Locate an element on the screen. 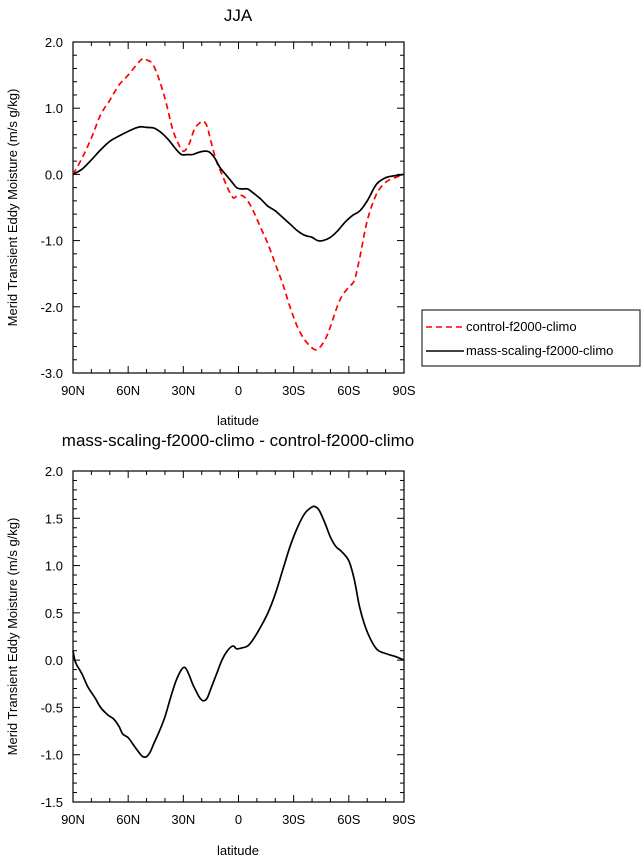 The width and height of the screenshot is (643, 866). bot-y-tick-label: 0.0 is located at coordinates (54, 660).